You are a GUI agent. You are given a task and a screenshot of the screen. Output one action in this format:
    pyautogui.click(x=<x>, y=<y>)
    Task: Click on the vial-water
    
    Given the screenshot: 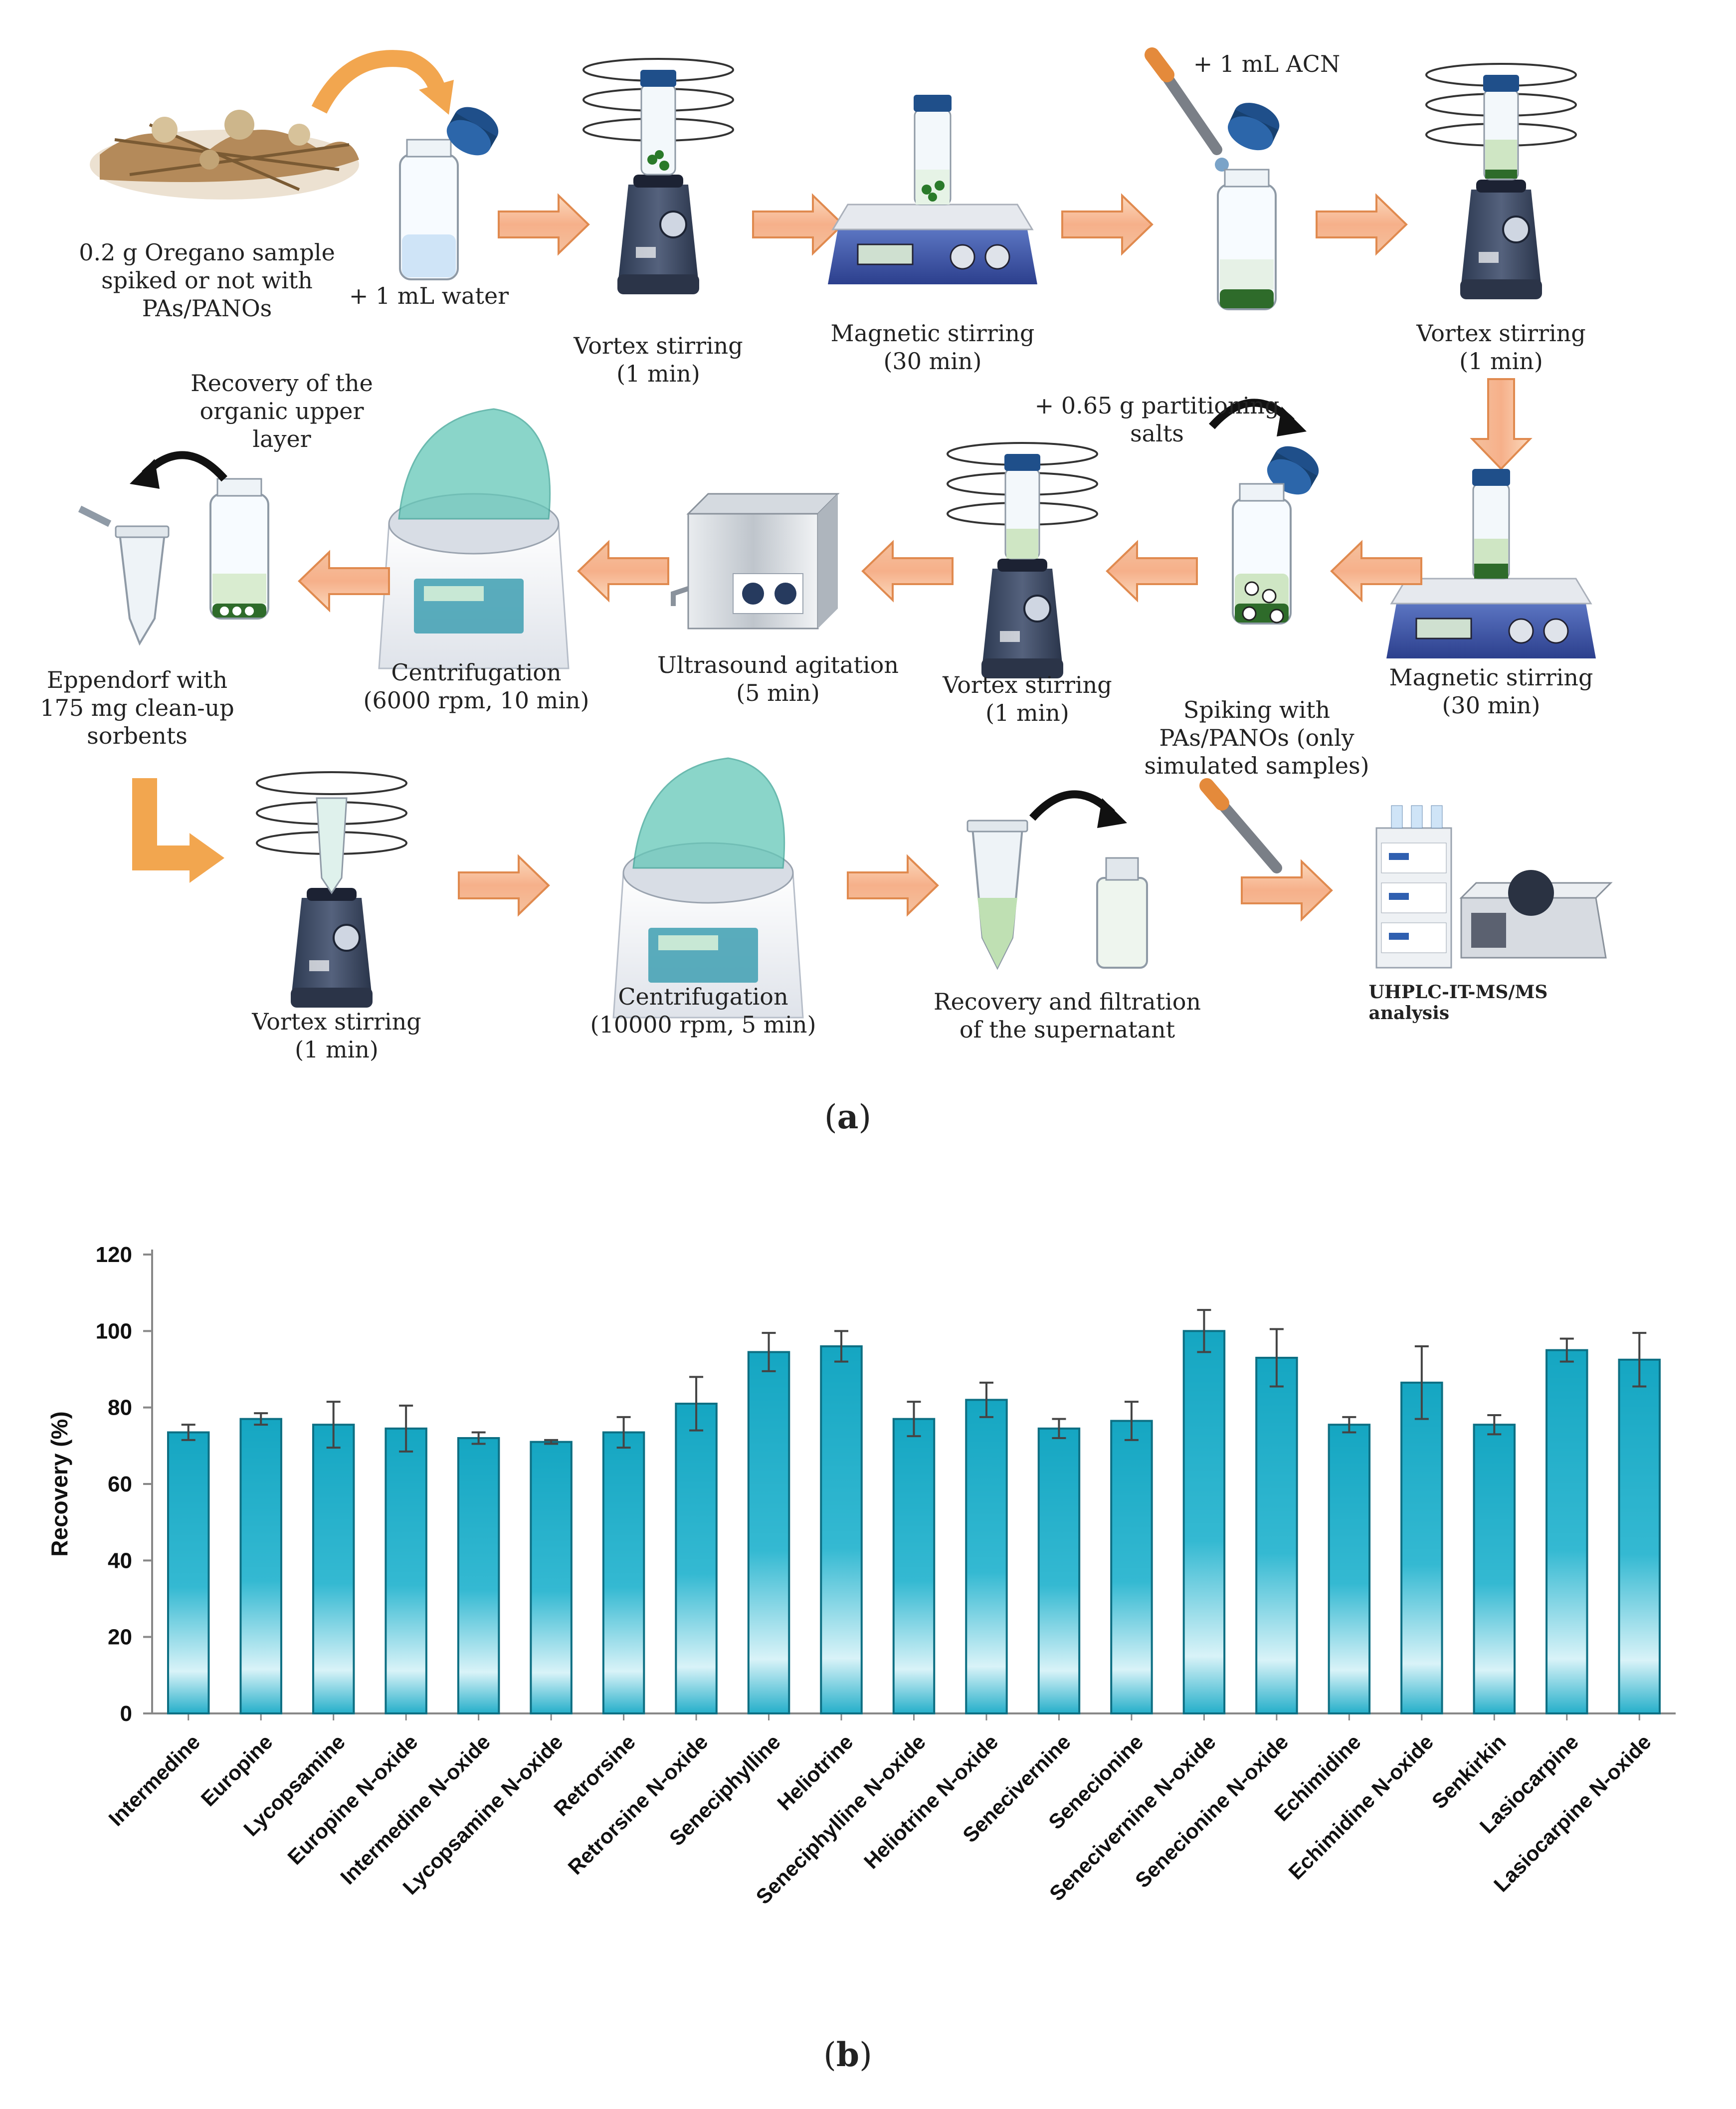 What is the action you would take?
    pyautogui.click(x=429, y=209)
    